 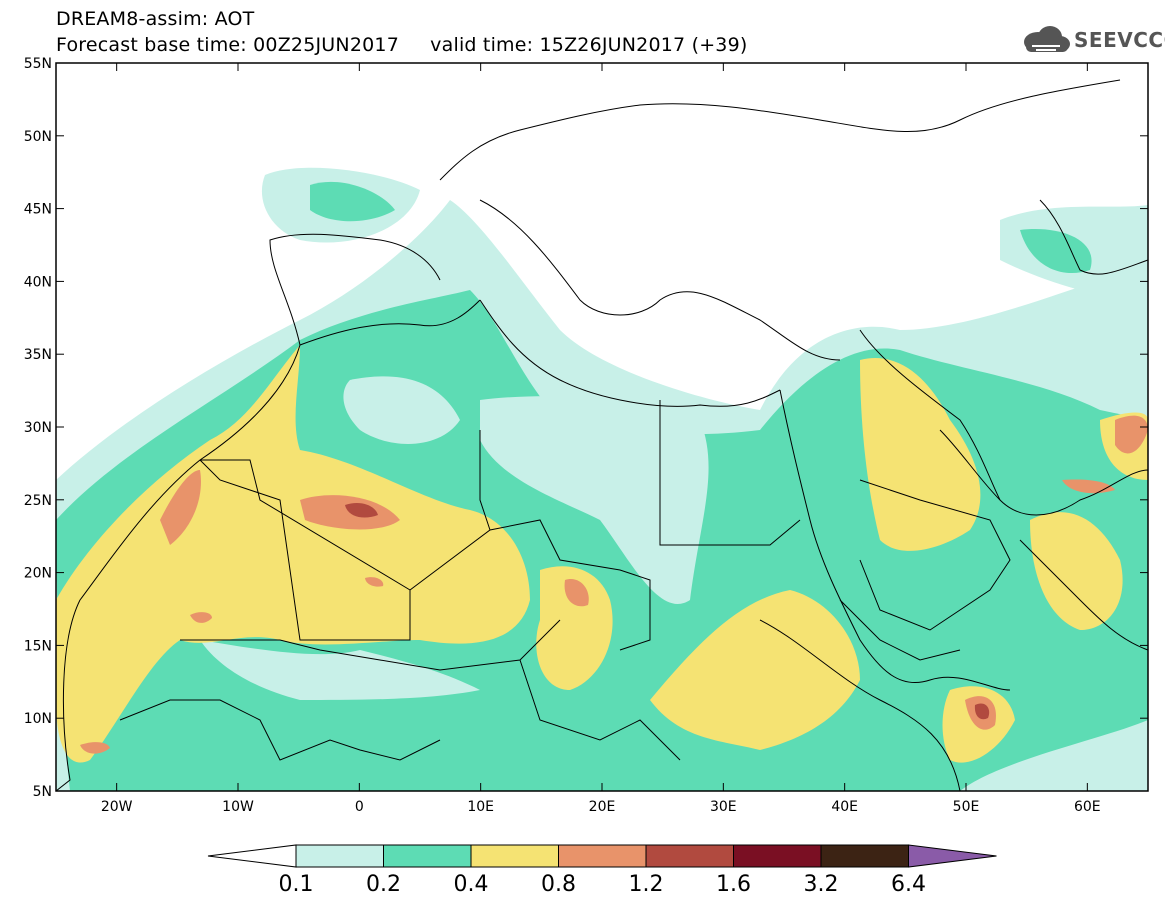 I want to click on lat-label: 50N, so click(x=38, y=137).